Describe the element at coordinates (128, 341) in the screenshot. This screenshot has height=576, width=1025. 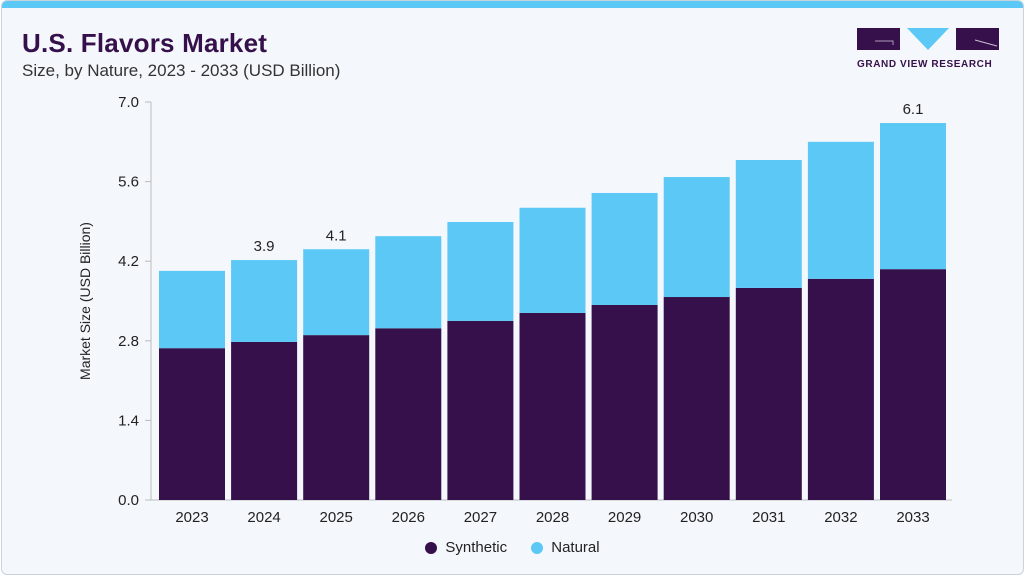
I see `y-tick-label: 2.8` at that location.